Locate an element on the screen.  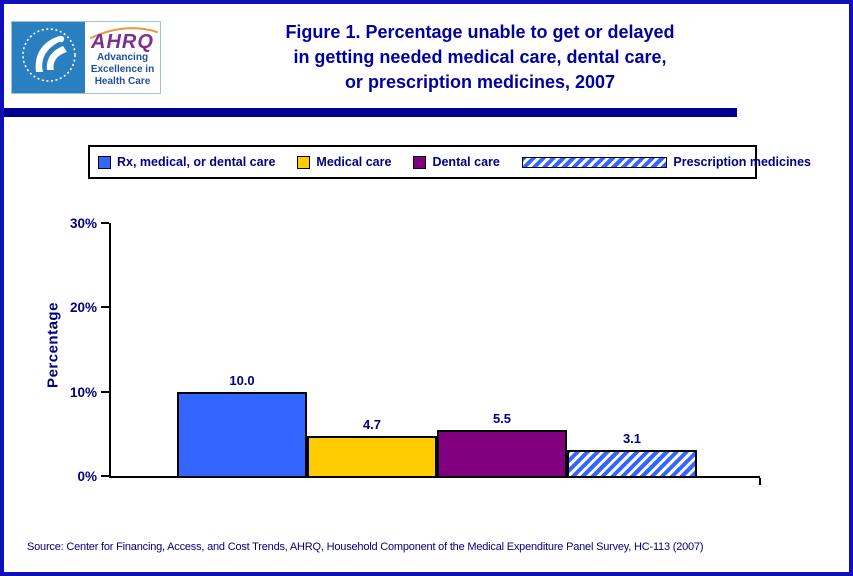
ahrq-tagline-line2: Excellence in is located at coordinates (122, 69).